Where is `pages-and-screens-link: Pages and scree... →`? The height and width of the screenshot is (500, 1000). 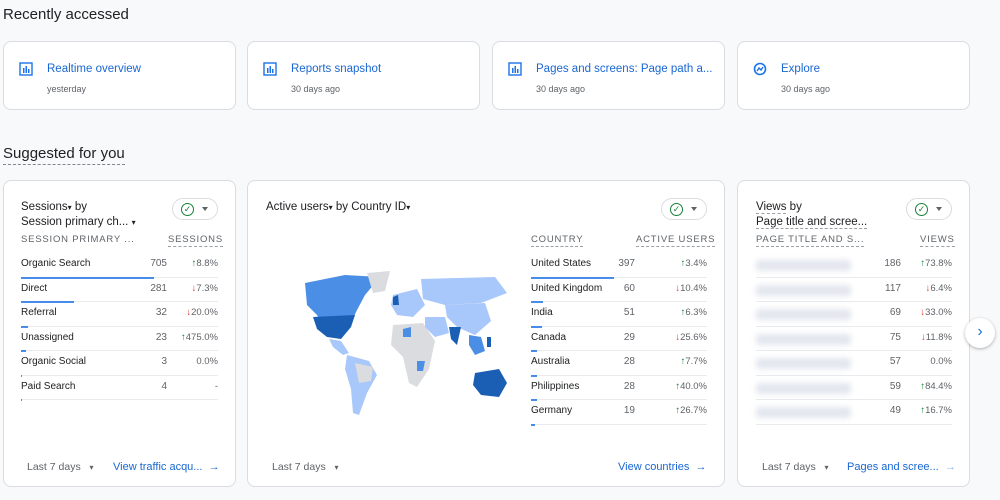 pages-and-screens-link: Pages and scree... → is located at coordinates (901, 467).